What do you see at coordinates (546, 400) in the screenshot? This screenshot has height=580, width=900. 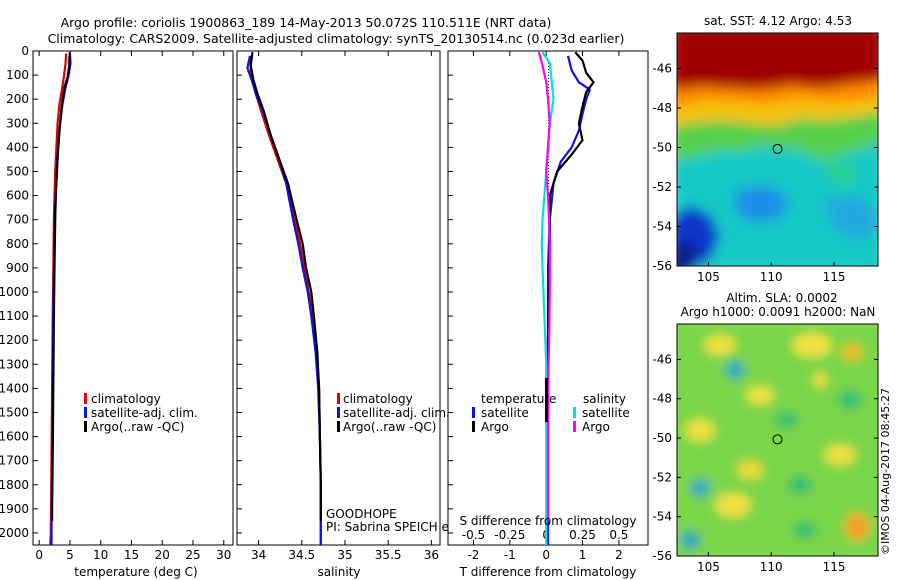 I see `legend-box` at bounding box center [546, 400].